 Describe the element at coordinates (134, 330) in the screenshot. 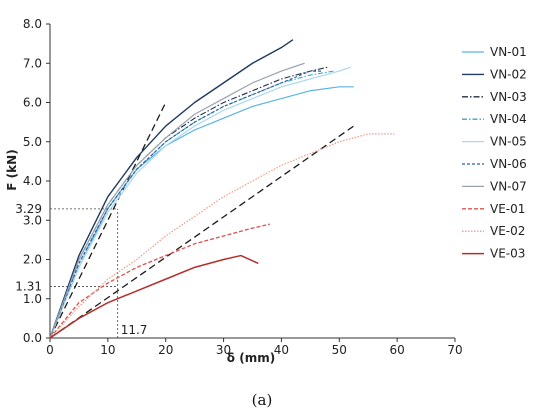

I see `annotation-label-x: 11.7` at that location.